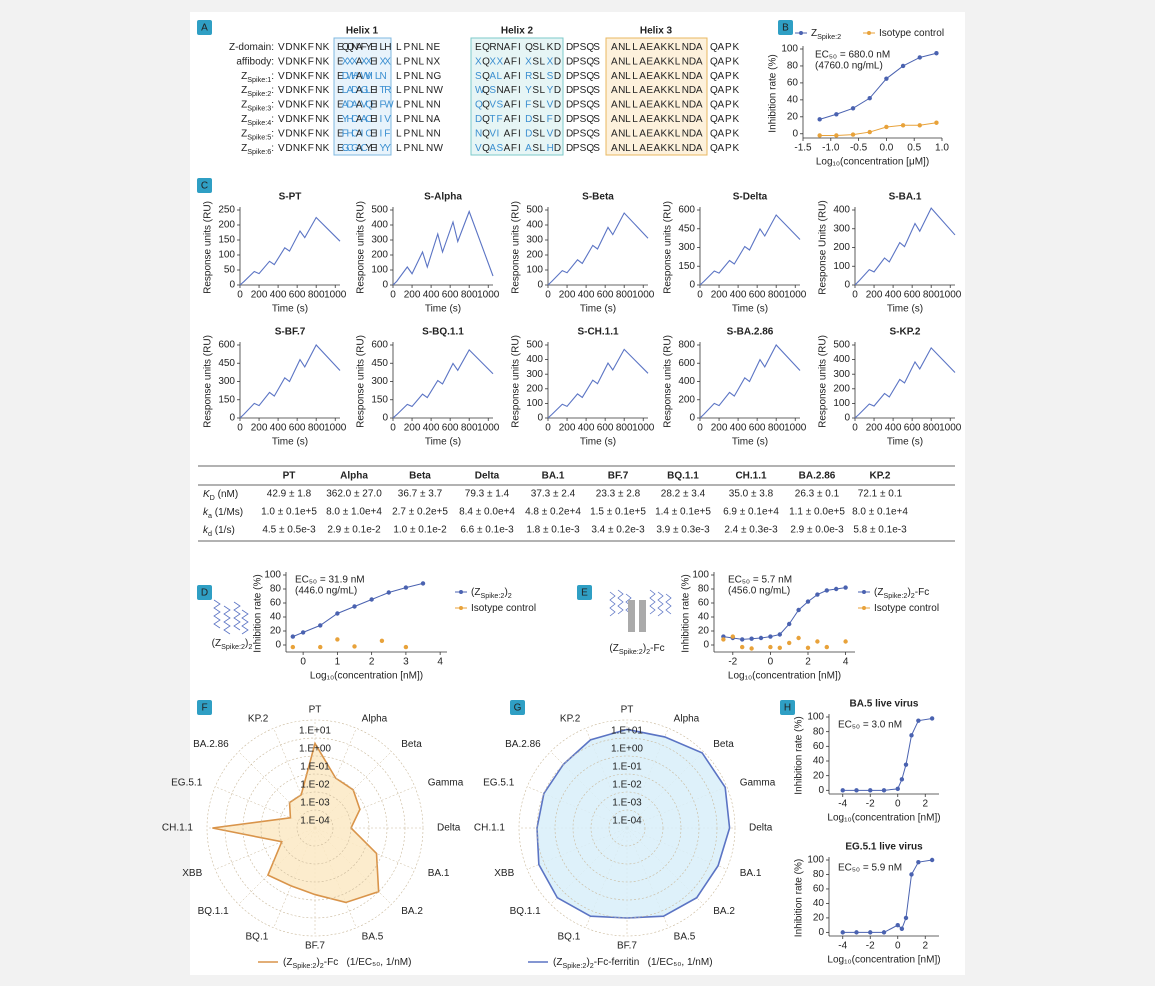  I want to click on row-name-part: Z, so click(244, 119).